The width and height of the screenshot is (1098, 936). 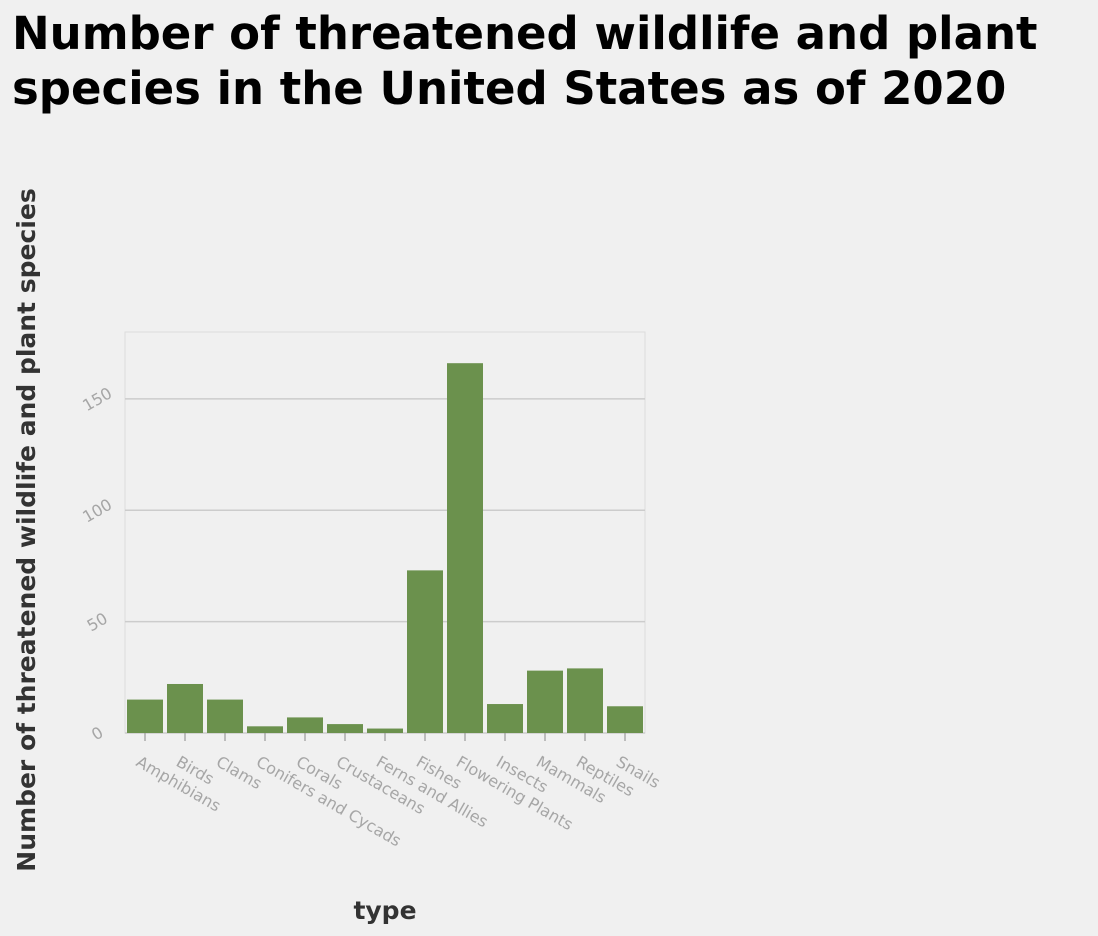 I want to click on chart-title-line-2: species in the United States as of 2020, so click(x=509, y=88).